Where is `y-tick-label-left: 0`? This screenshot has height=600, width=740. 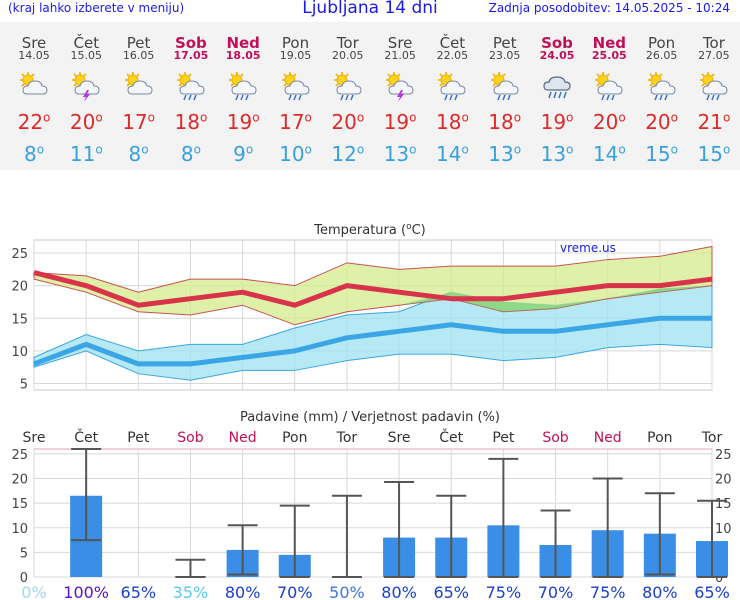 y-tick-label-left: 0 is located at coordinates (24, 578).